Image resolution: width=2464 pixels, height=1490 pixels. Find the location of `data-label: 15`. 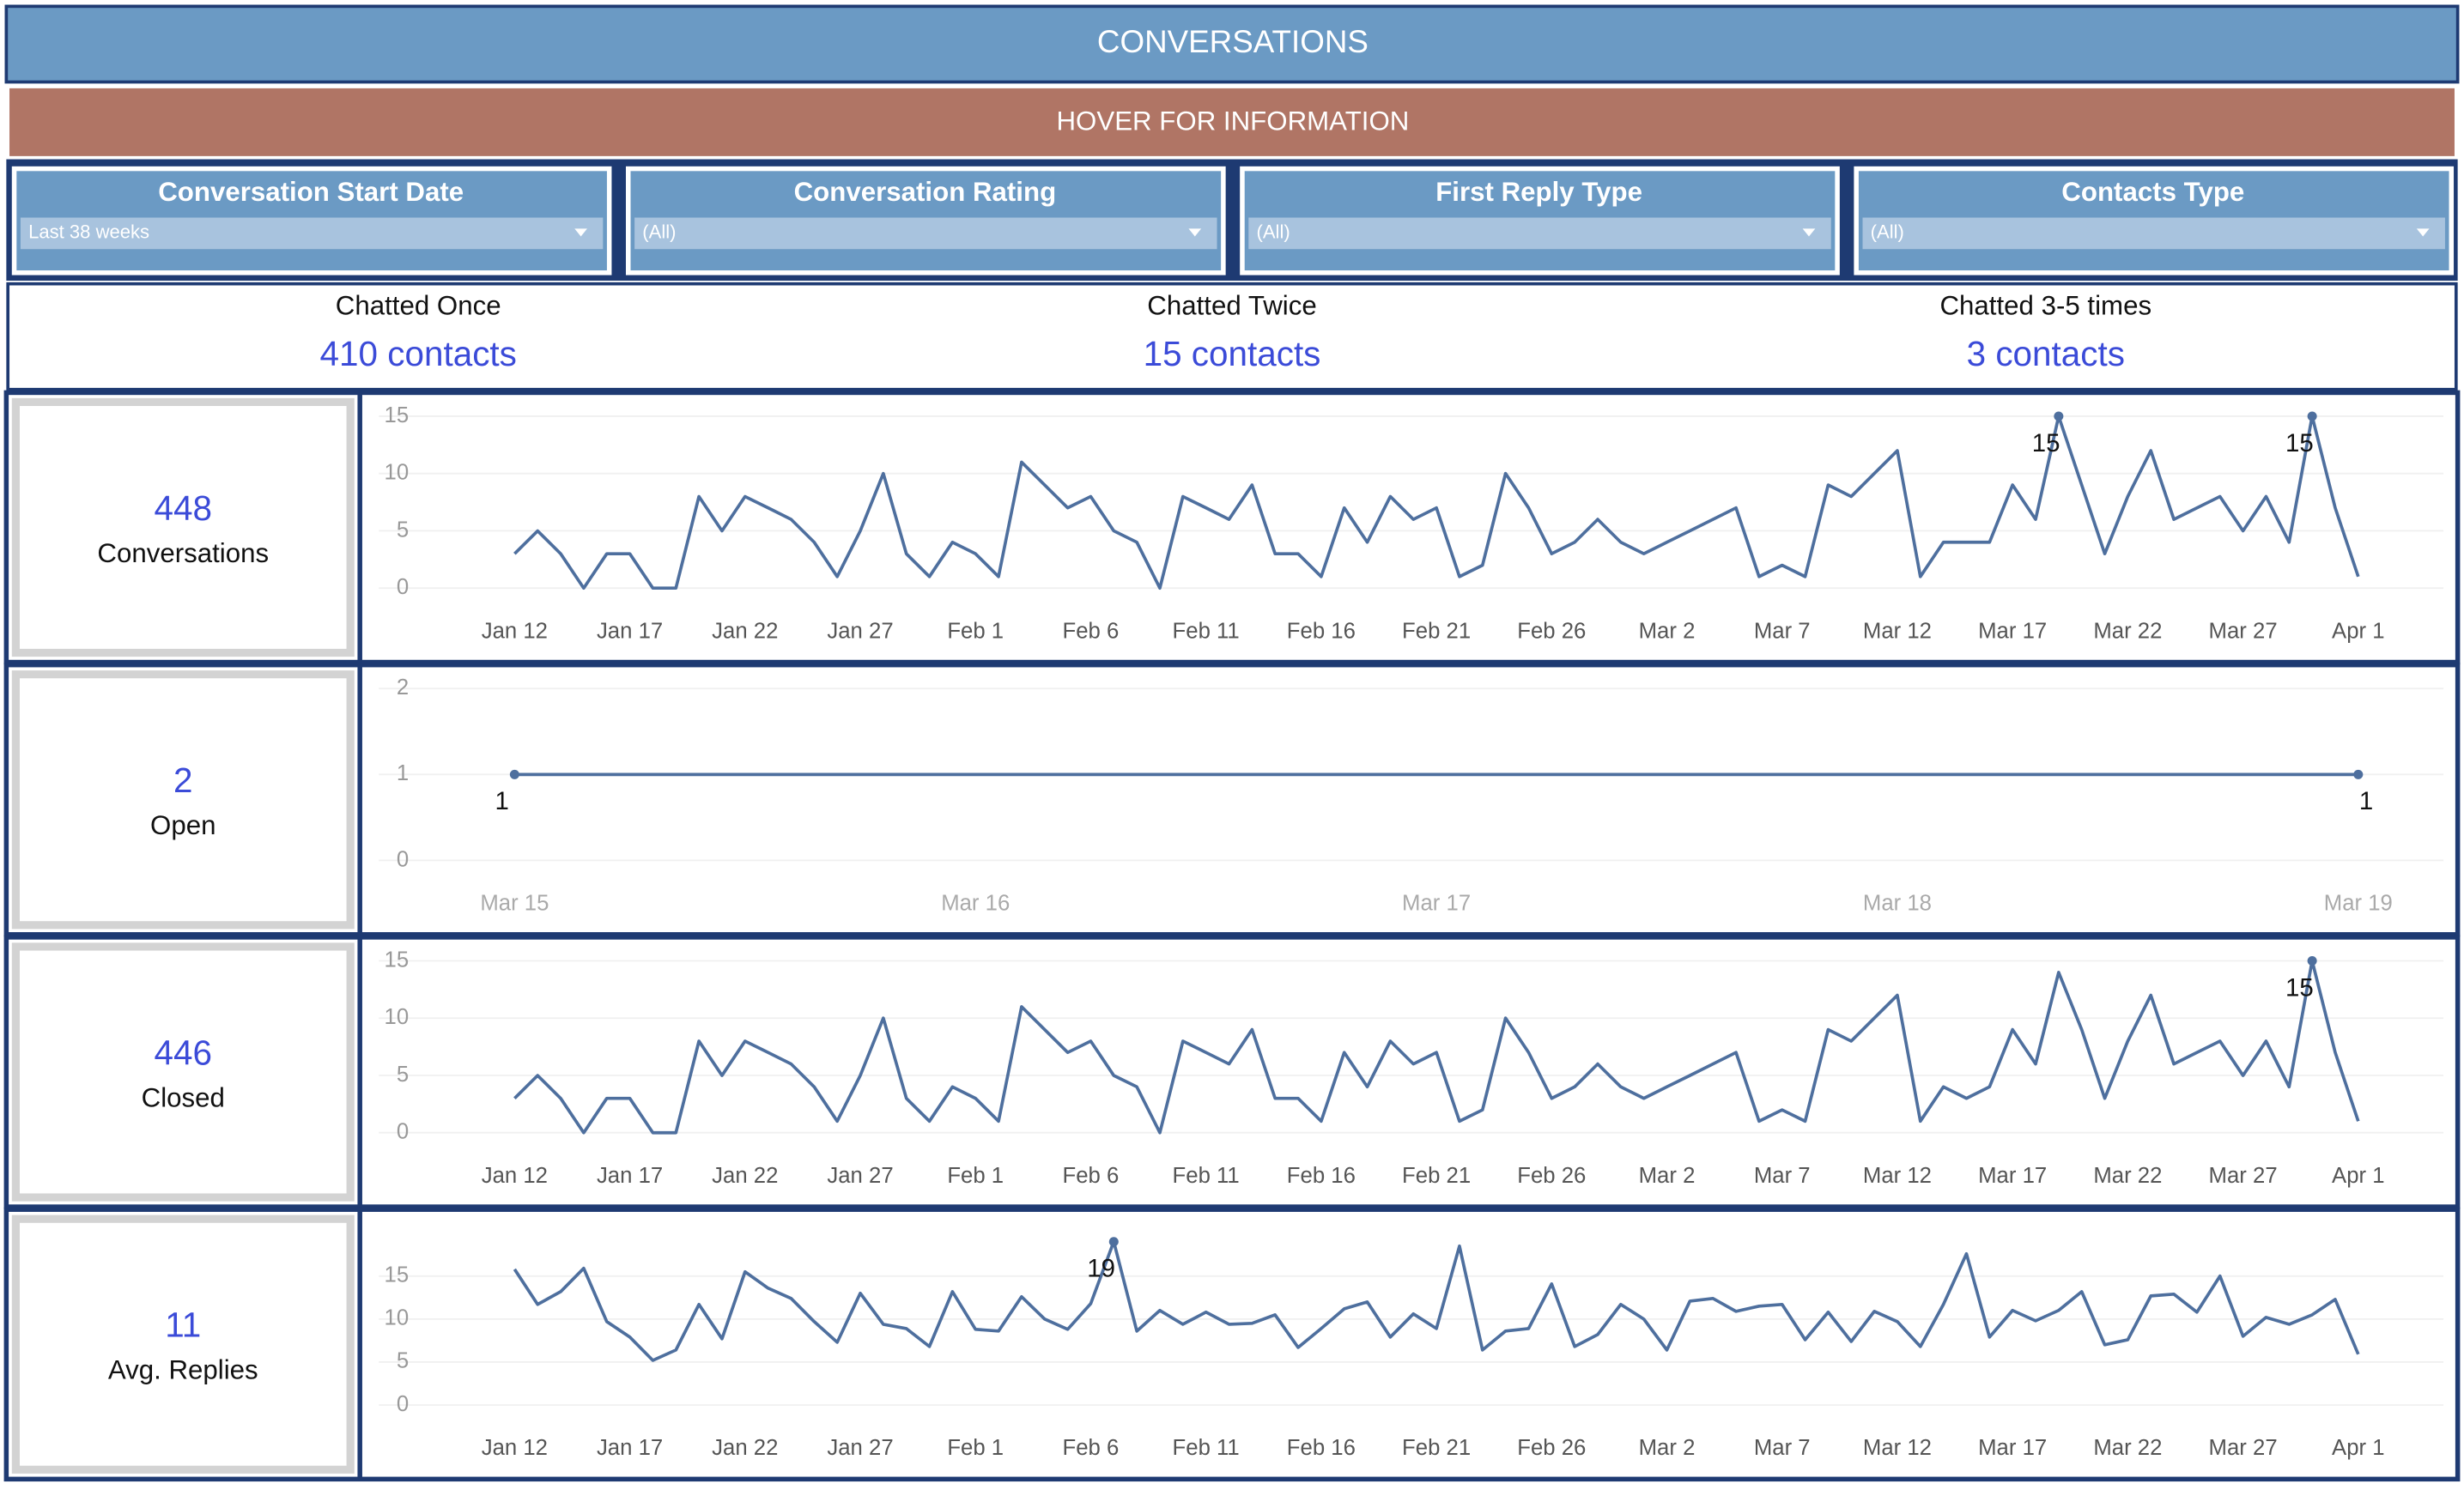

data-label: 15 is located at coordinates (2046, 443).